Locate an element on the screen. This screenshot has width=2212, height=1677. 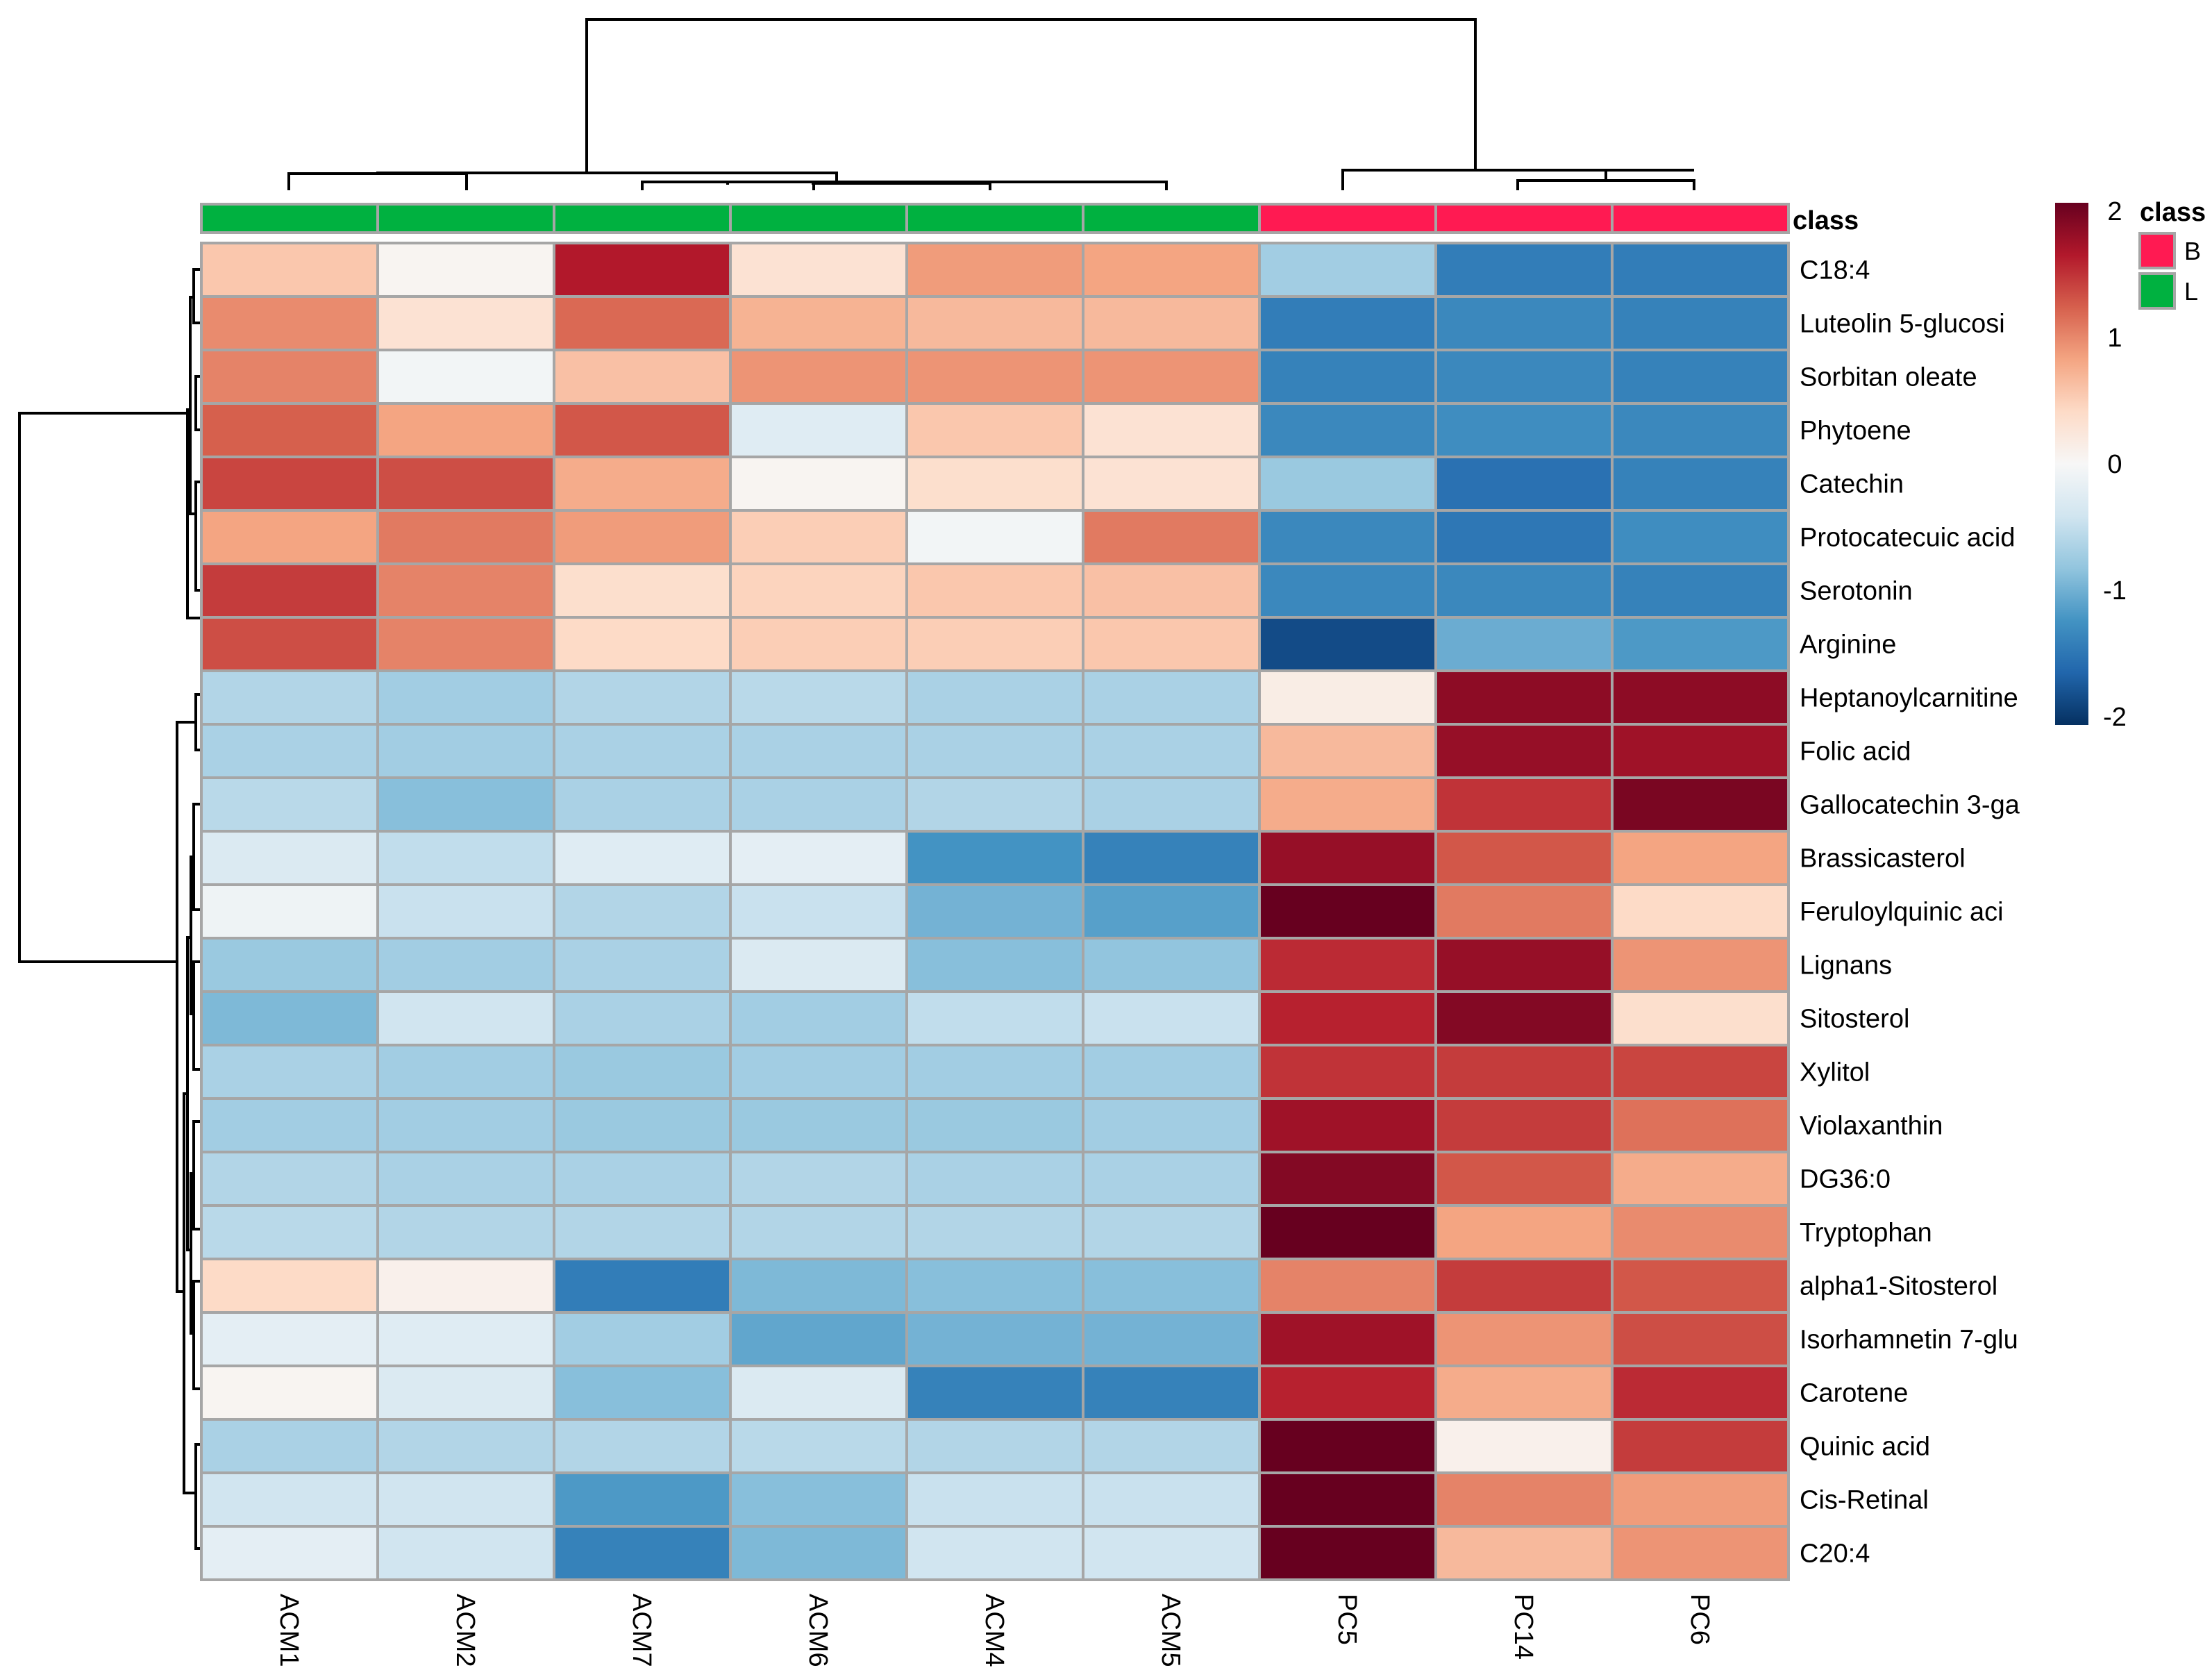
row-label: Sorbitan oleate is located at coordinates (1888, 377).